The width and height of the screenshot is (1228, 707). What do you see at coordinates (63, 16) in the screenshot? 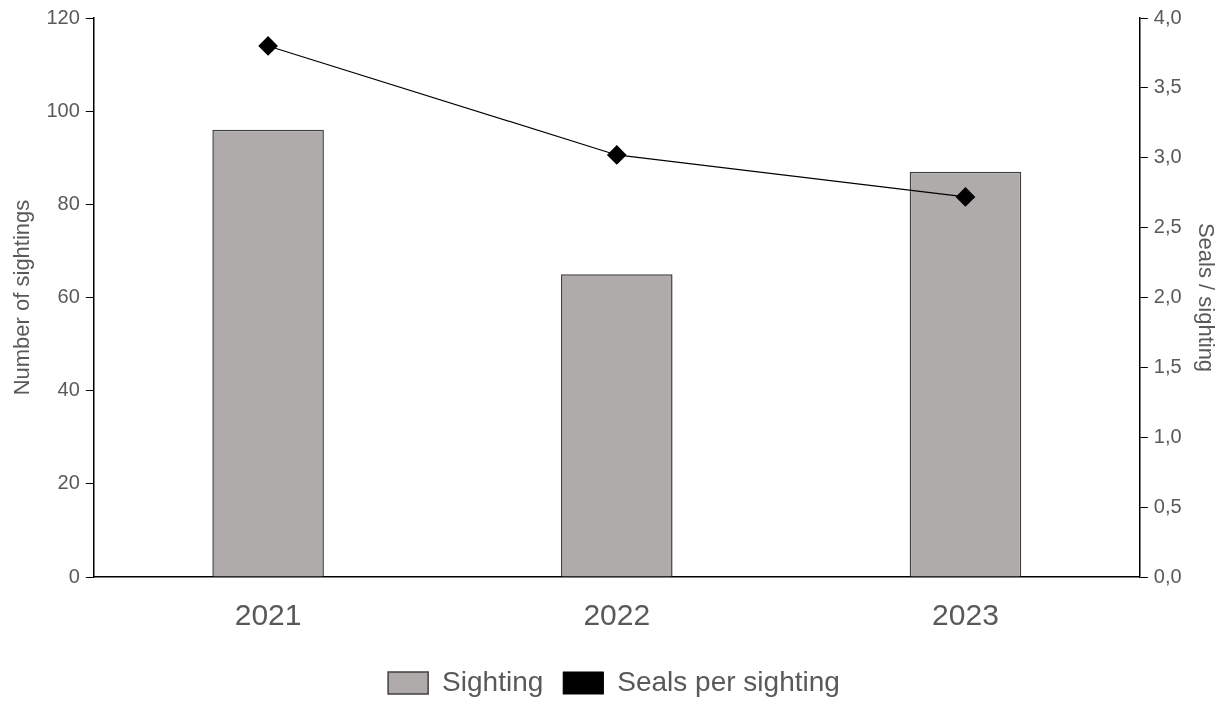
I see `y-tick-label: 120` at bounding box center [63, 16].